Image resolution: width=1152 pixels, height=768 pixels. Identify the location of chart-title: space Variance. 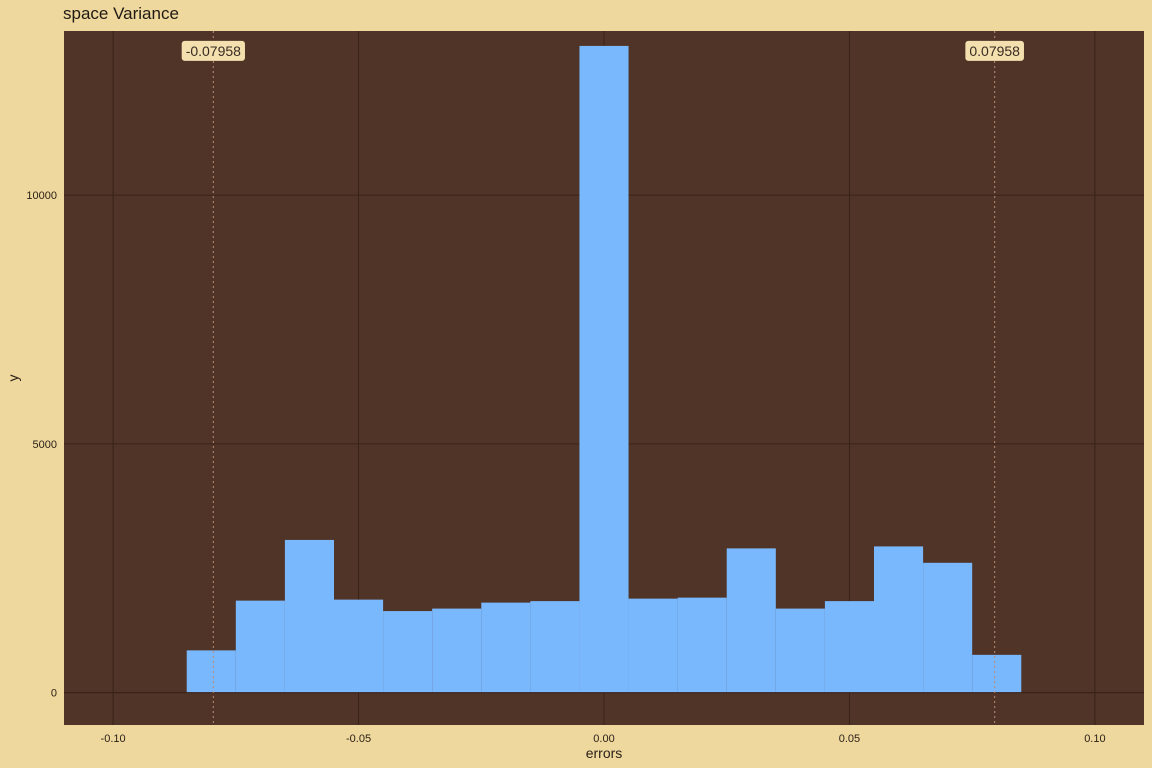
(121, 13).